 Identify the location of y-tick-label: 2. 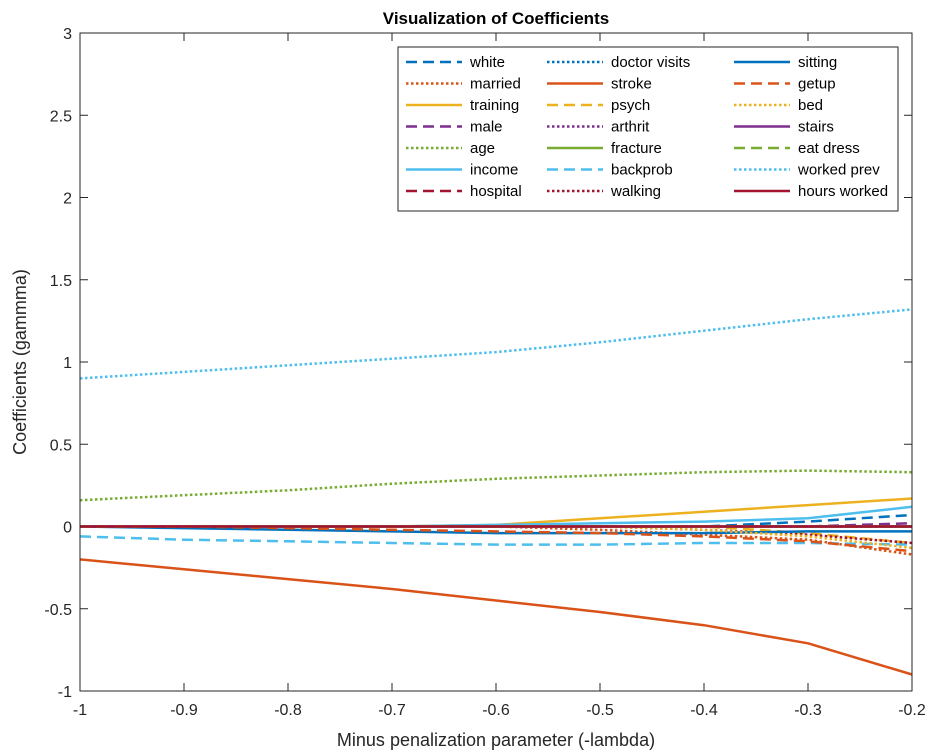
(67, 199).